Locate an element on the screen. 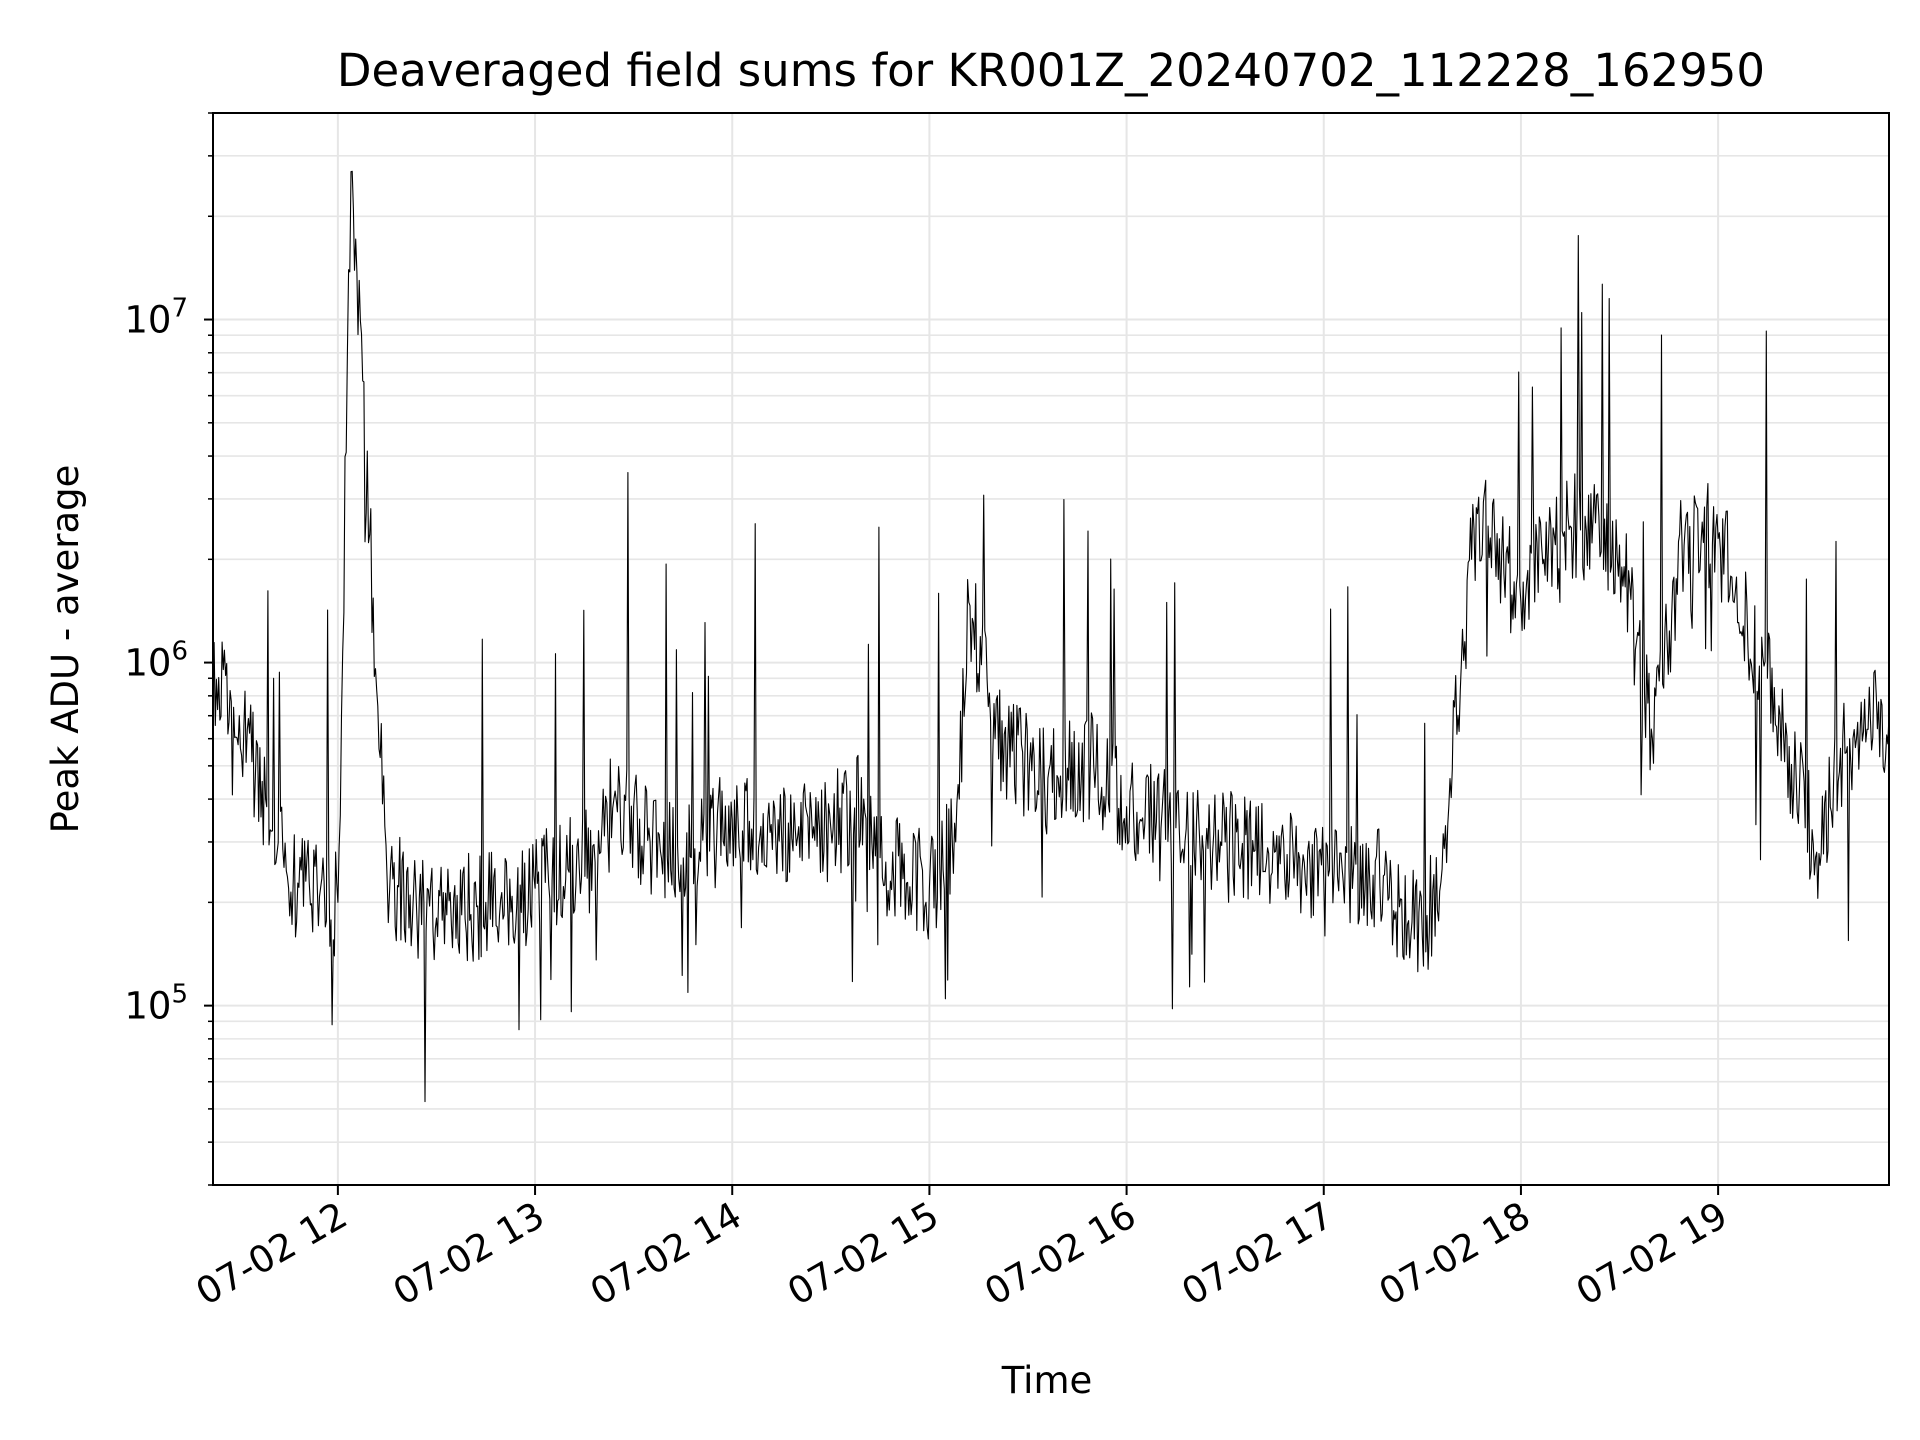 This screenshot has height=1440, width=1920. y-axis-label: Peak ADU - average is located at coordinates (65, 649).